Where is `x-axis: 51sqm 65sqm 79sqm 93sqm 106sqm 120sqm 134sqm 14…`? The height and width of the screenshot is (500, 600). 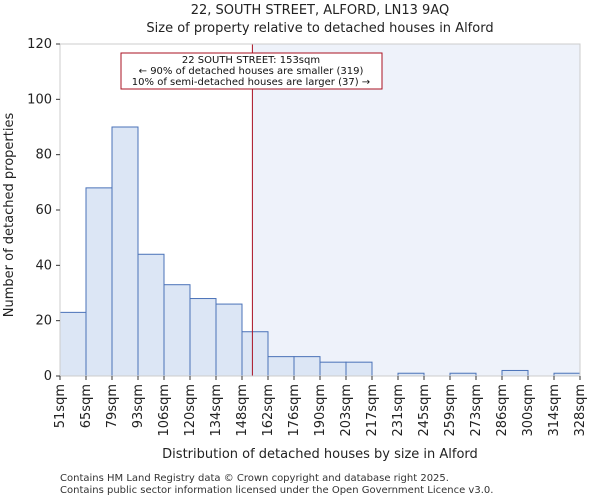
x-axis: 51sqm 65sqm 79sqm 93sqm 106sqm 120sqm 134sqm 14… is located at coordinates (320, 406).